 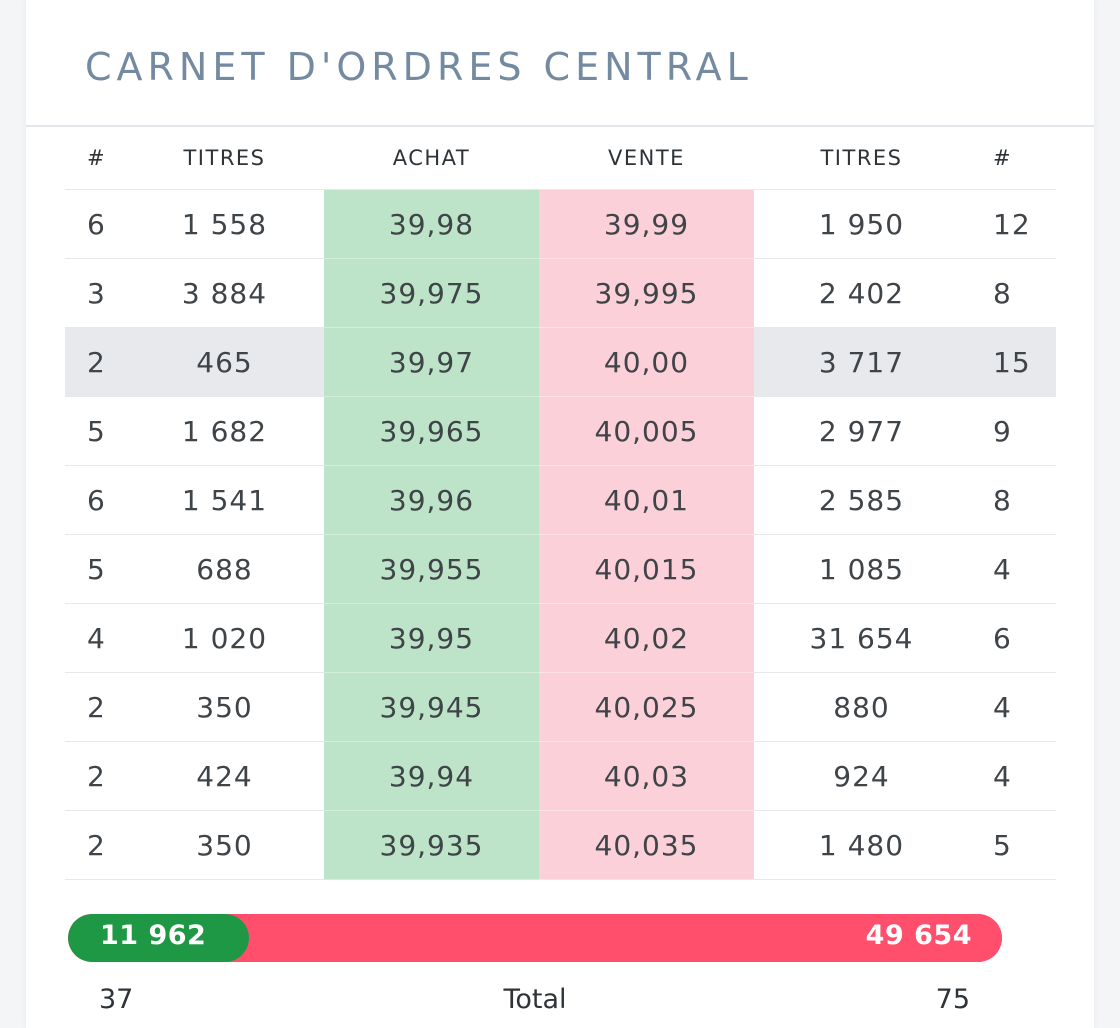 I want to click on ask-price: 40,035, so click(x=646, y=845).